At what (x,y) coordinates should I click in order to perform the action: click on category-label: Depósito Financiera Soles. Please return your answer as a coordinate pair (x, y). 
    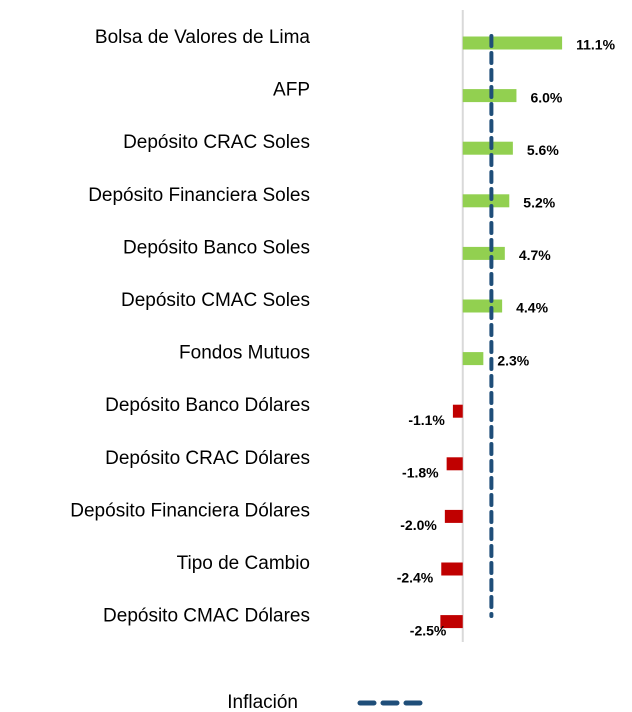
    Looking at the image, I should click on (199, 195).